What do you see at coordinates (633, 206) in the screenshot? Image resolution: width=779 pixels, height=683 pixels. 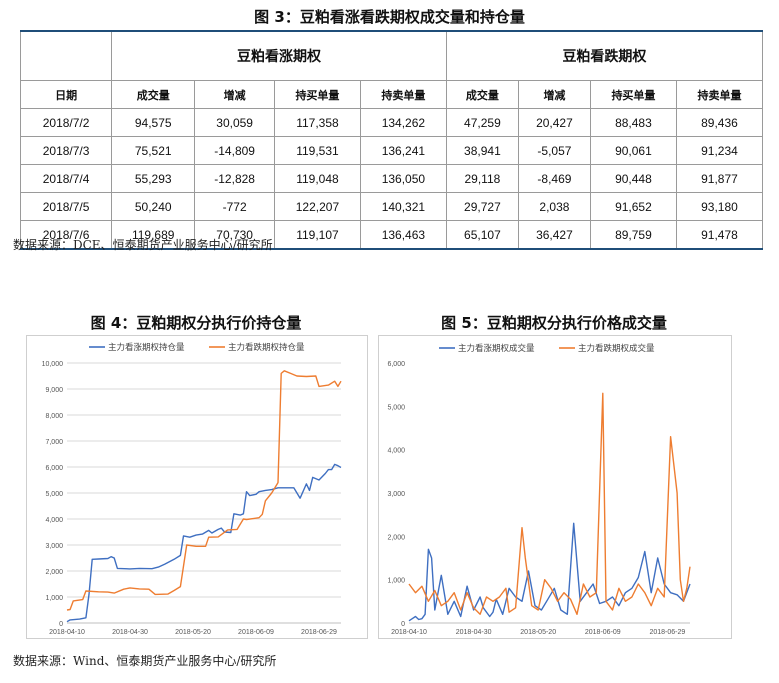 I see `table-cell: 91,652` at bounding box center [633, 206].